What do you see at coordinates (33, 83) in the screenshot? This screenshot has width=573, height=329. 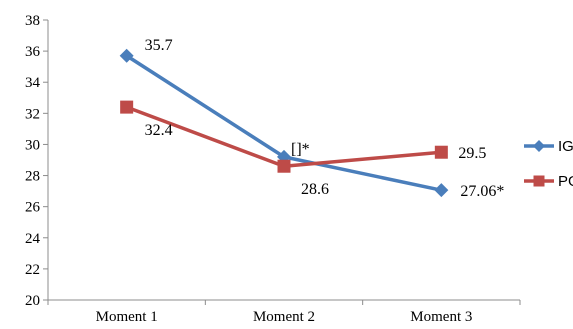 I see `y-tick-label: 34` at bounding box center [33, 83].